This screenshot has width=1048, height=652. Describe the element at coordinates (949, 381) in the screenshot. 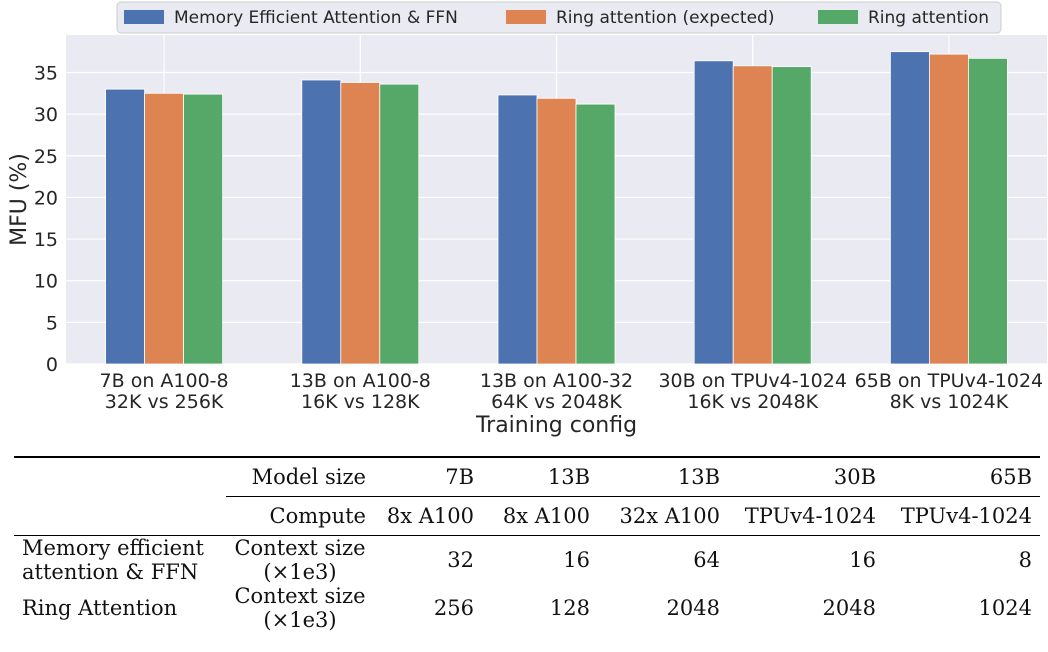

I see `x-tick-label: 65B on TPUv4-1024` at that location.